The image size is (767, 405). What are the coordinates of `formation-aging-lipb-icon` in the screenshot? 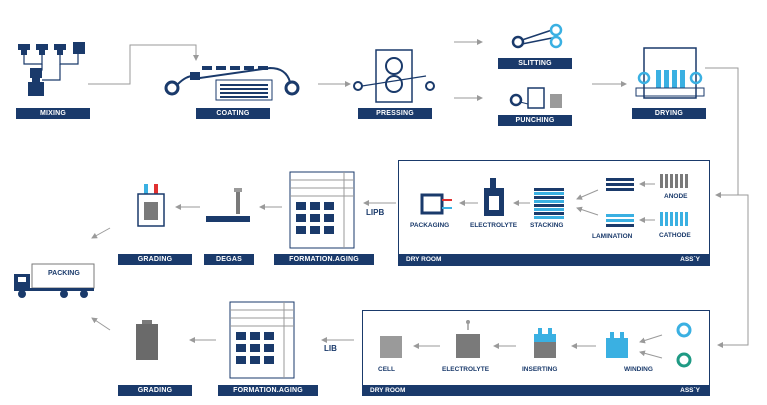 It's located at (322, 210).